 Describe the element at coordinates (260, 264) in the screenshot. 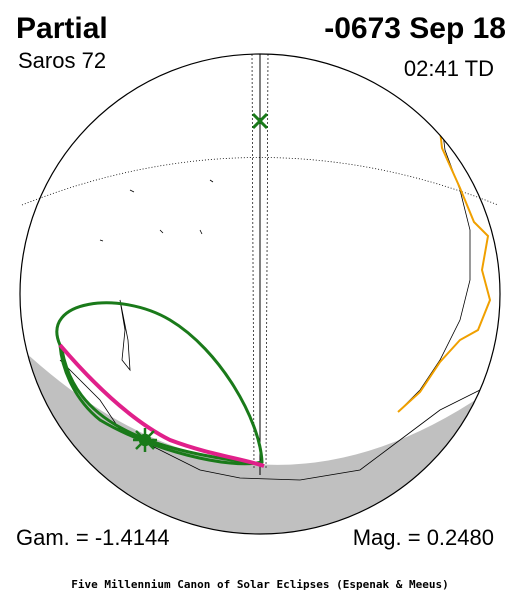

I see `meridians` at that location.